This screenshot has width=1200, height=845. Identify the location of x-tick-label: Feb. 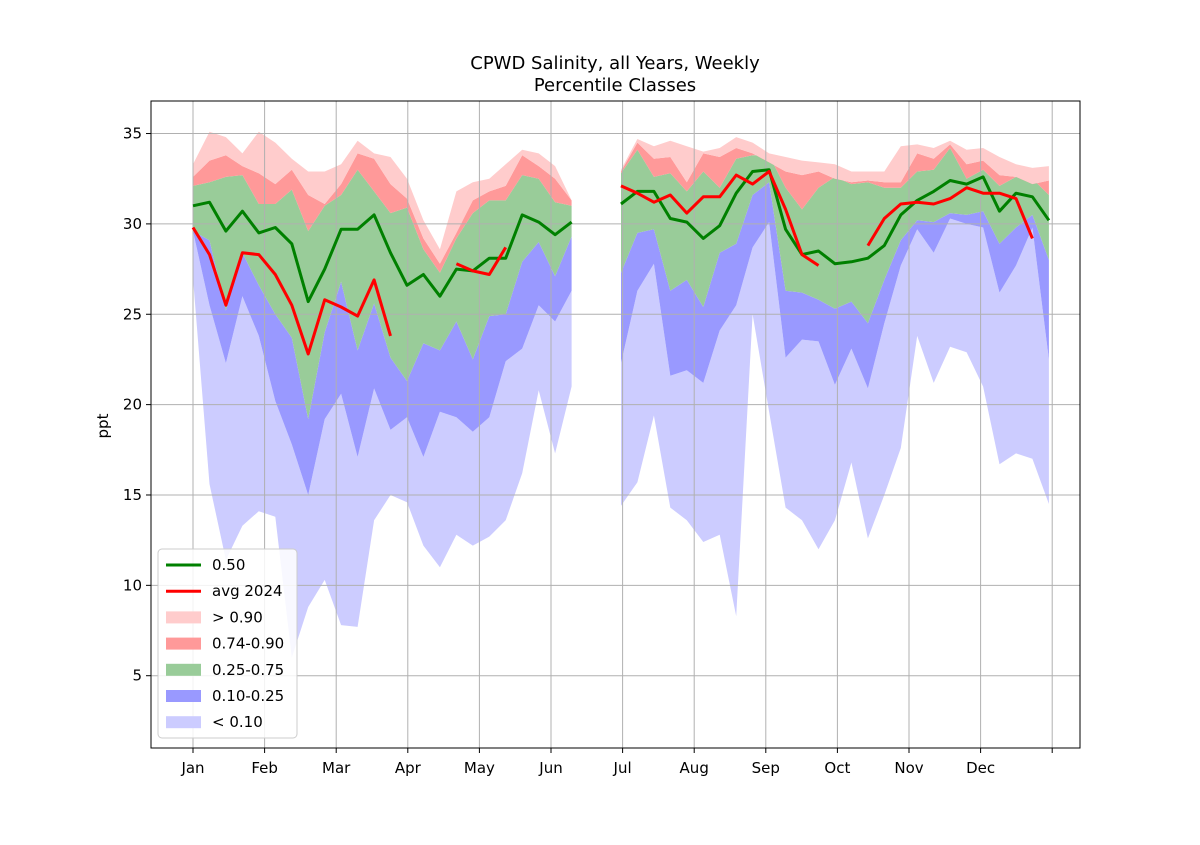
(264, 768).